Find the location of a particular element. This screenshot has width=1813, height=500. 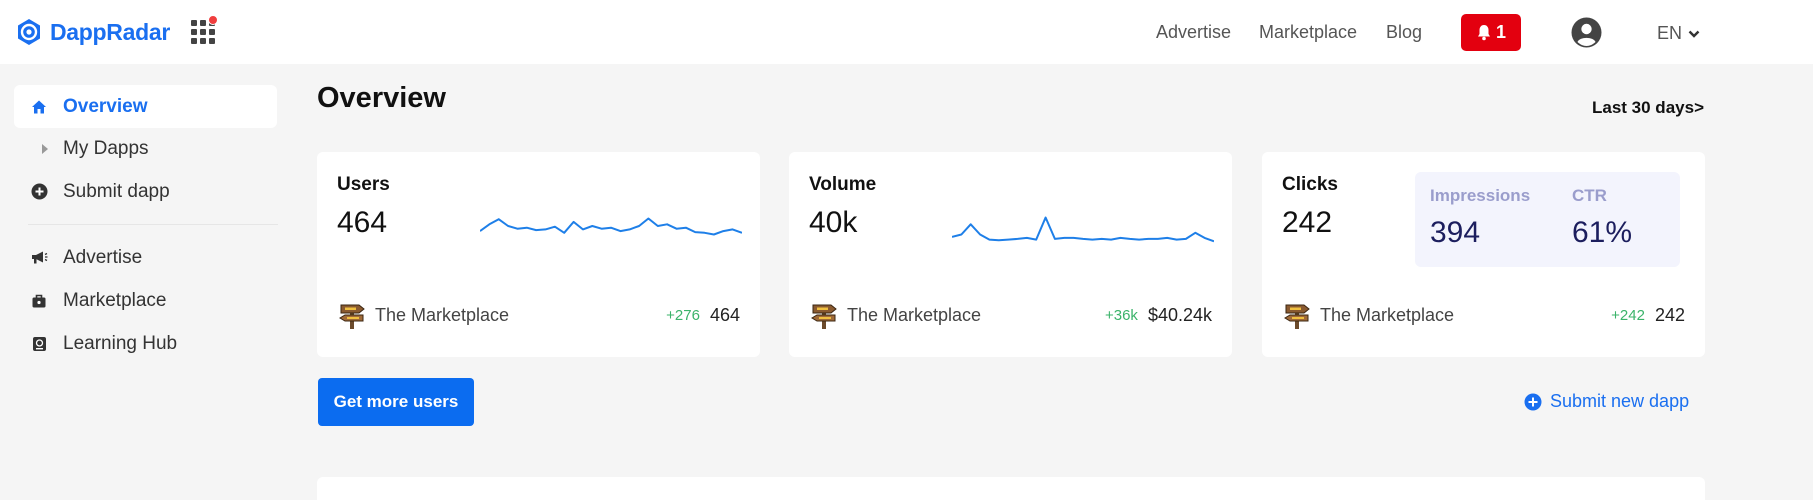

notifications-button: 1 is located at coordinates (1491, 32).